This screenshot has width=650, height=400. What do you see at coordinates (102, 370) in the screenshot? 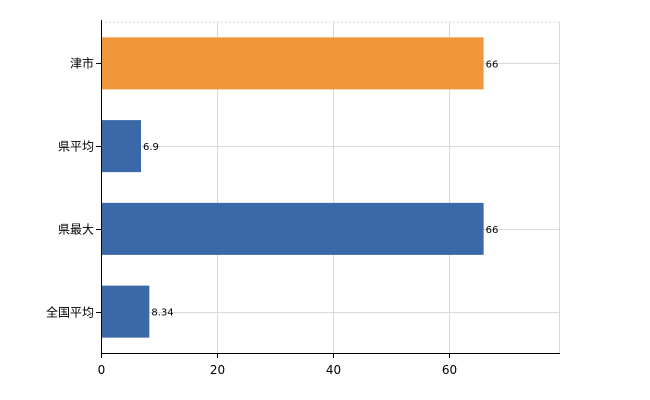
I see `x-tick-label-0: 0` at bounding box center [102, 370].